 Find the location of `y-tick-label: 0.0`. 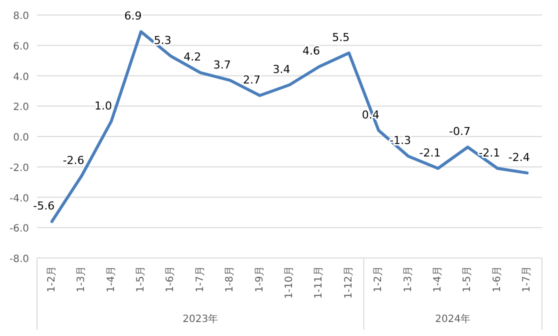

y-tick-label: 0.0 is located at coordinates (21, 138).